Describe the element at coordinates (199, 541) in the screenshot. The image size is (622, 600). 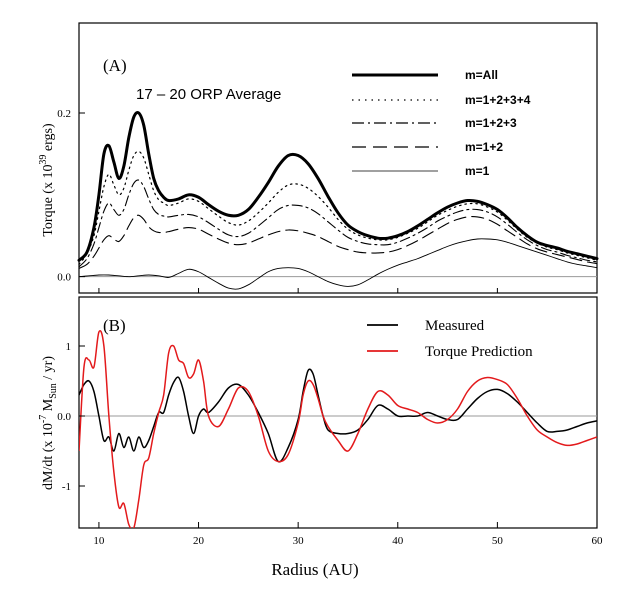
I see `panel-b-xtick-label: 20` at that location.